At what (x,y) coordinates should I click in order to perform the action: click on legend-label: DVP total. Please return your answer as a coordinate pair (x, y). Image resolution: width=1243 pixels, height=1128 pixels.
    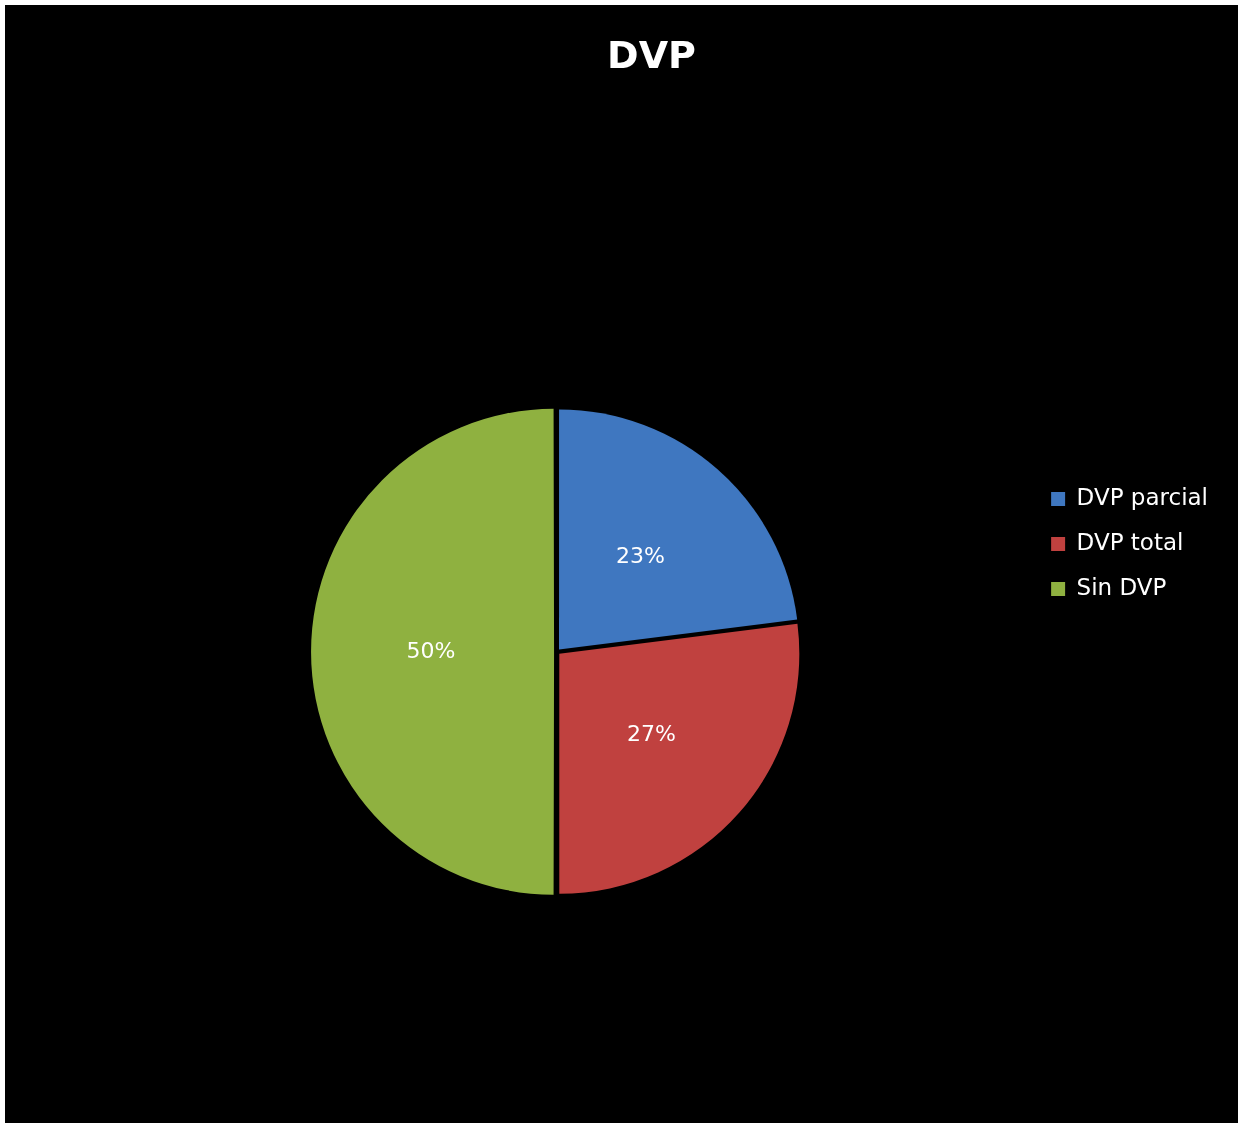
    Looking at the image, I should click on (1130, 541).